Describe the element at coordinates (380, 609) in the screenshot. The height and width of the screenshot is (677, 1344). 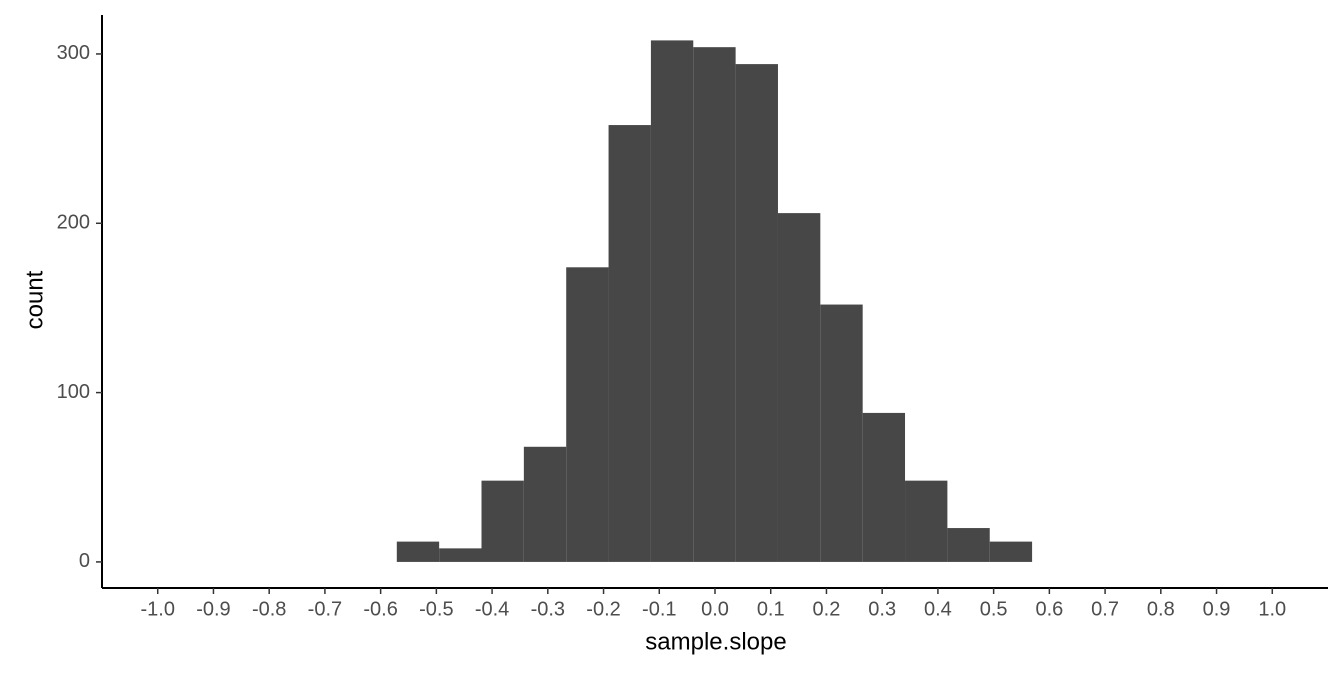
I see `x-tick-label: -0.6` at that location.